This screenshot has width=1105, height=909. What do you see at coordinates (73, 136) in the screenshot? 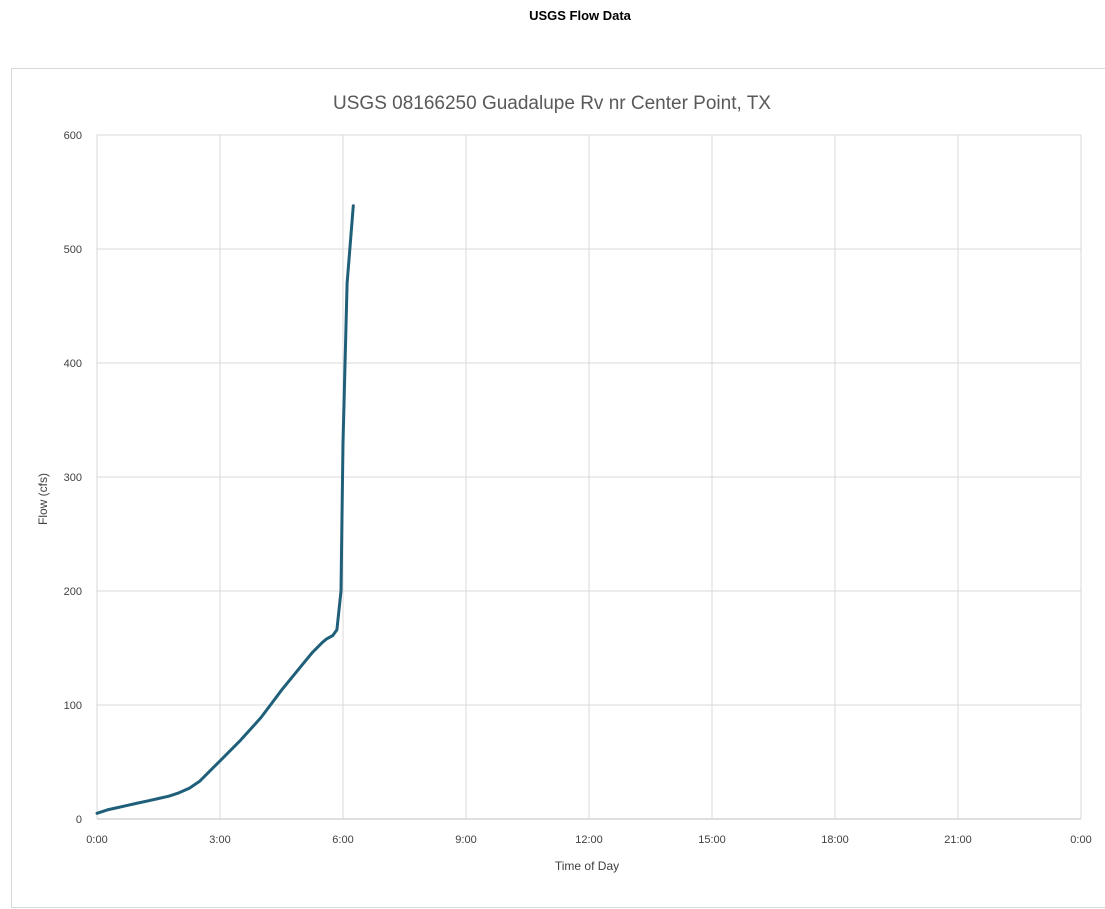
I see `y-tick-label: 600` at bounding box center [73, 136].